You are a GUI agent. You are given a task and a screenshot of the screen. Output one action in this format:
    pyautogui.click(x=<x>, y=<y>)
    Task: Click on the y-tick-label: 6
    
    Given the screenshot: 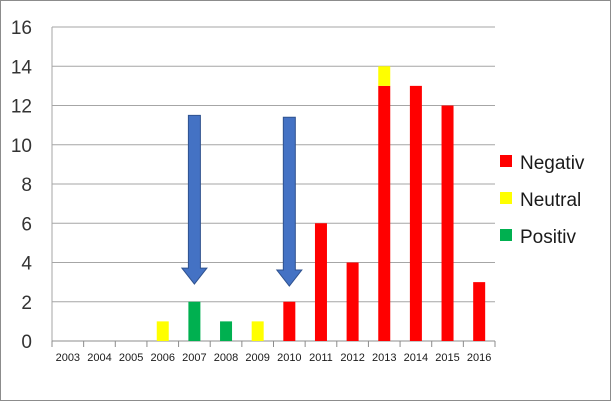 What is the action you would take?
    pyautogui.click(x=26, y=224)
    